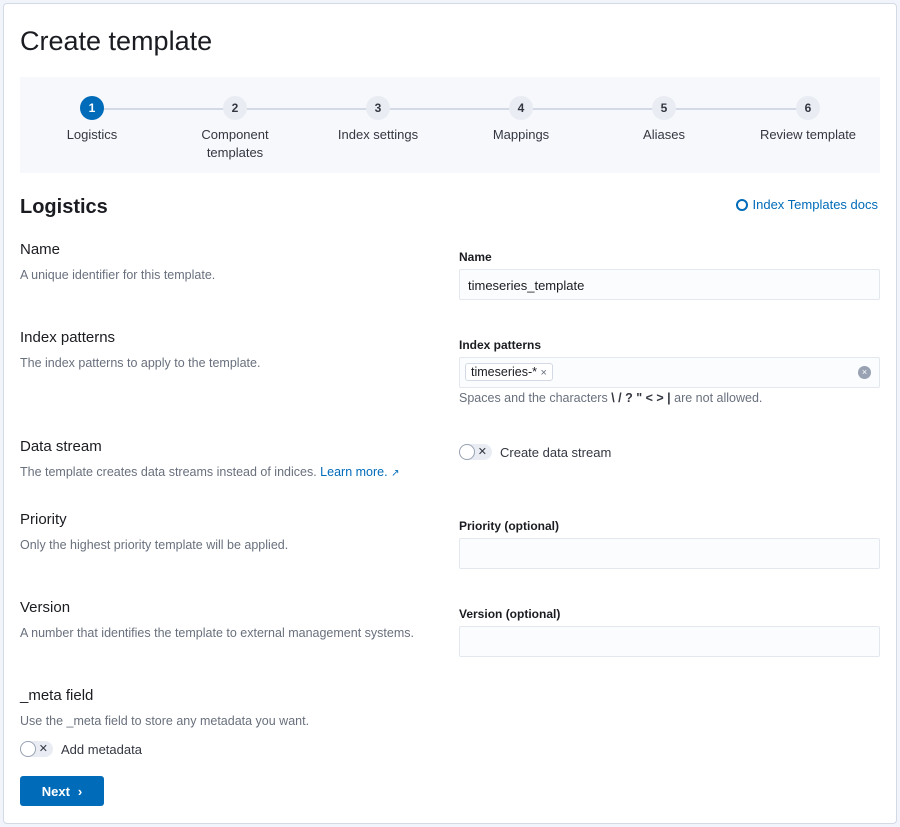 The height and width of the screenshot is (827, 900). What do you see at coordinates (57, 695) in the screenshot?
I see `meta-title: _meta field` at bounding box center [57, 695].